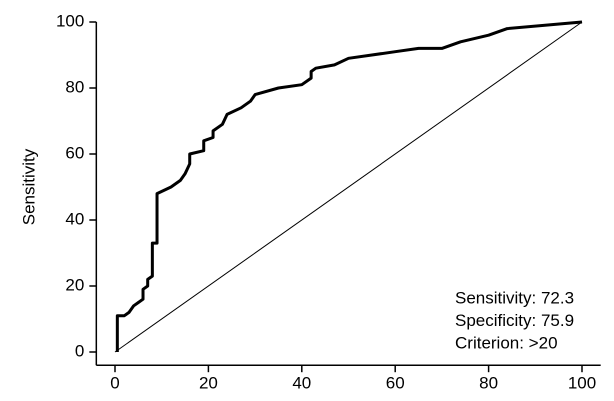  Describe the element at coordinates (74, 218) in the screenshot. I see `y-tick-label: 40` at that location.